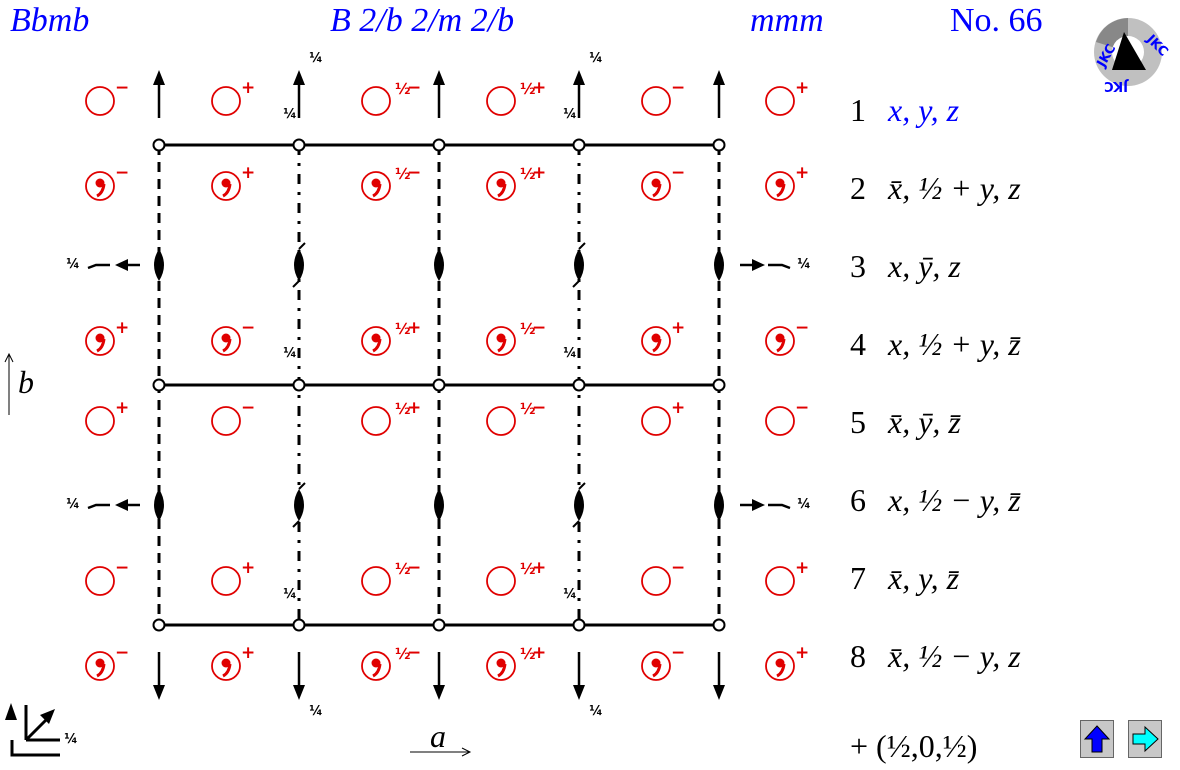 Image resolution: width=1180 pixels, height=770 pixels. Describe the element at coordinates (787, 20) in the screenshot. I see `point-group: mmm` at that location.